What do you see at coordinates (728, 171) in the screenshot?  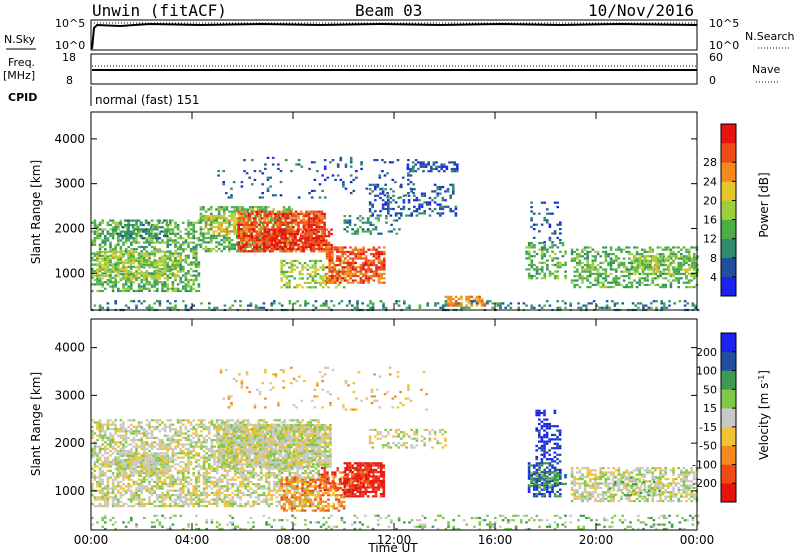 I see `power-colorbar-swatch` at bounding box center [728, 171].